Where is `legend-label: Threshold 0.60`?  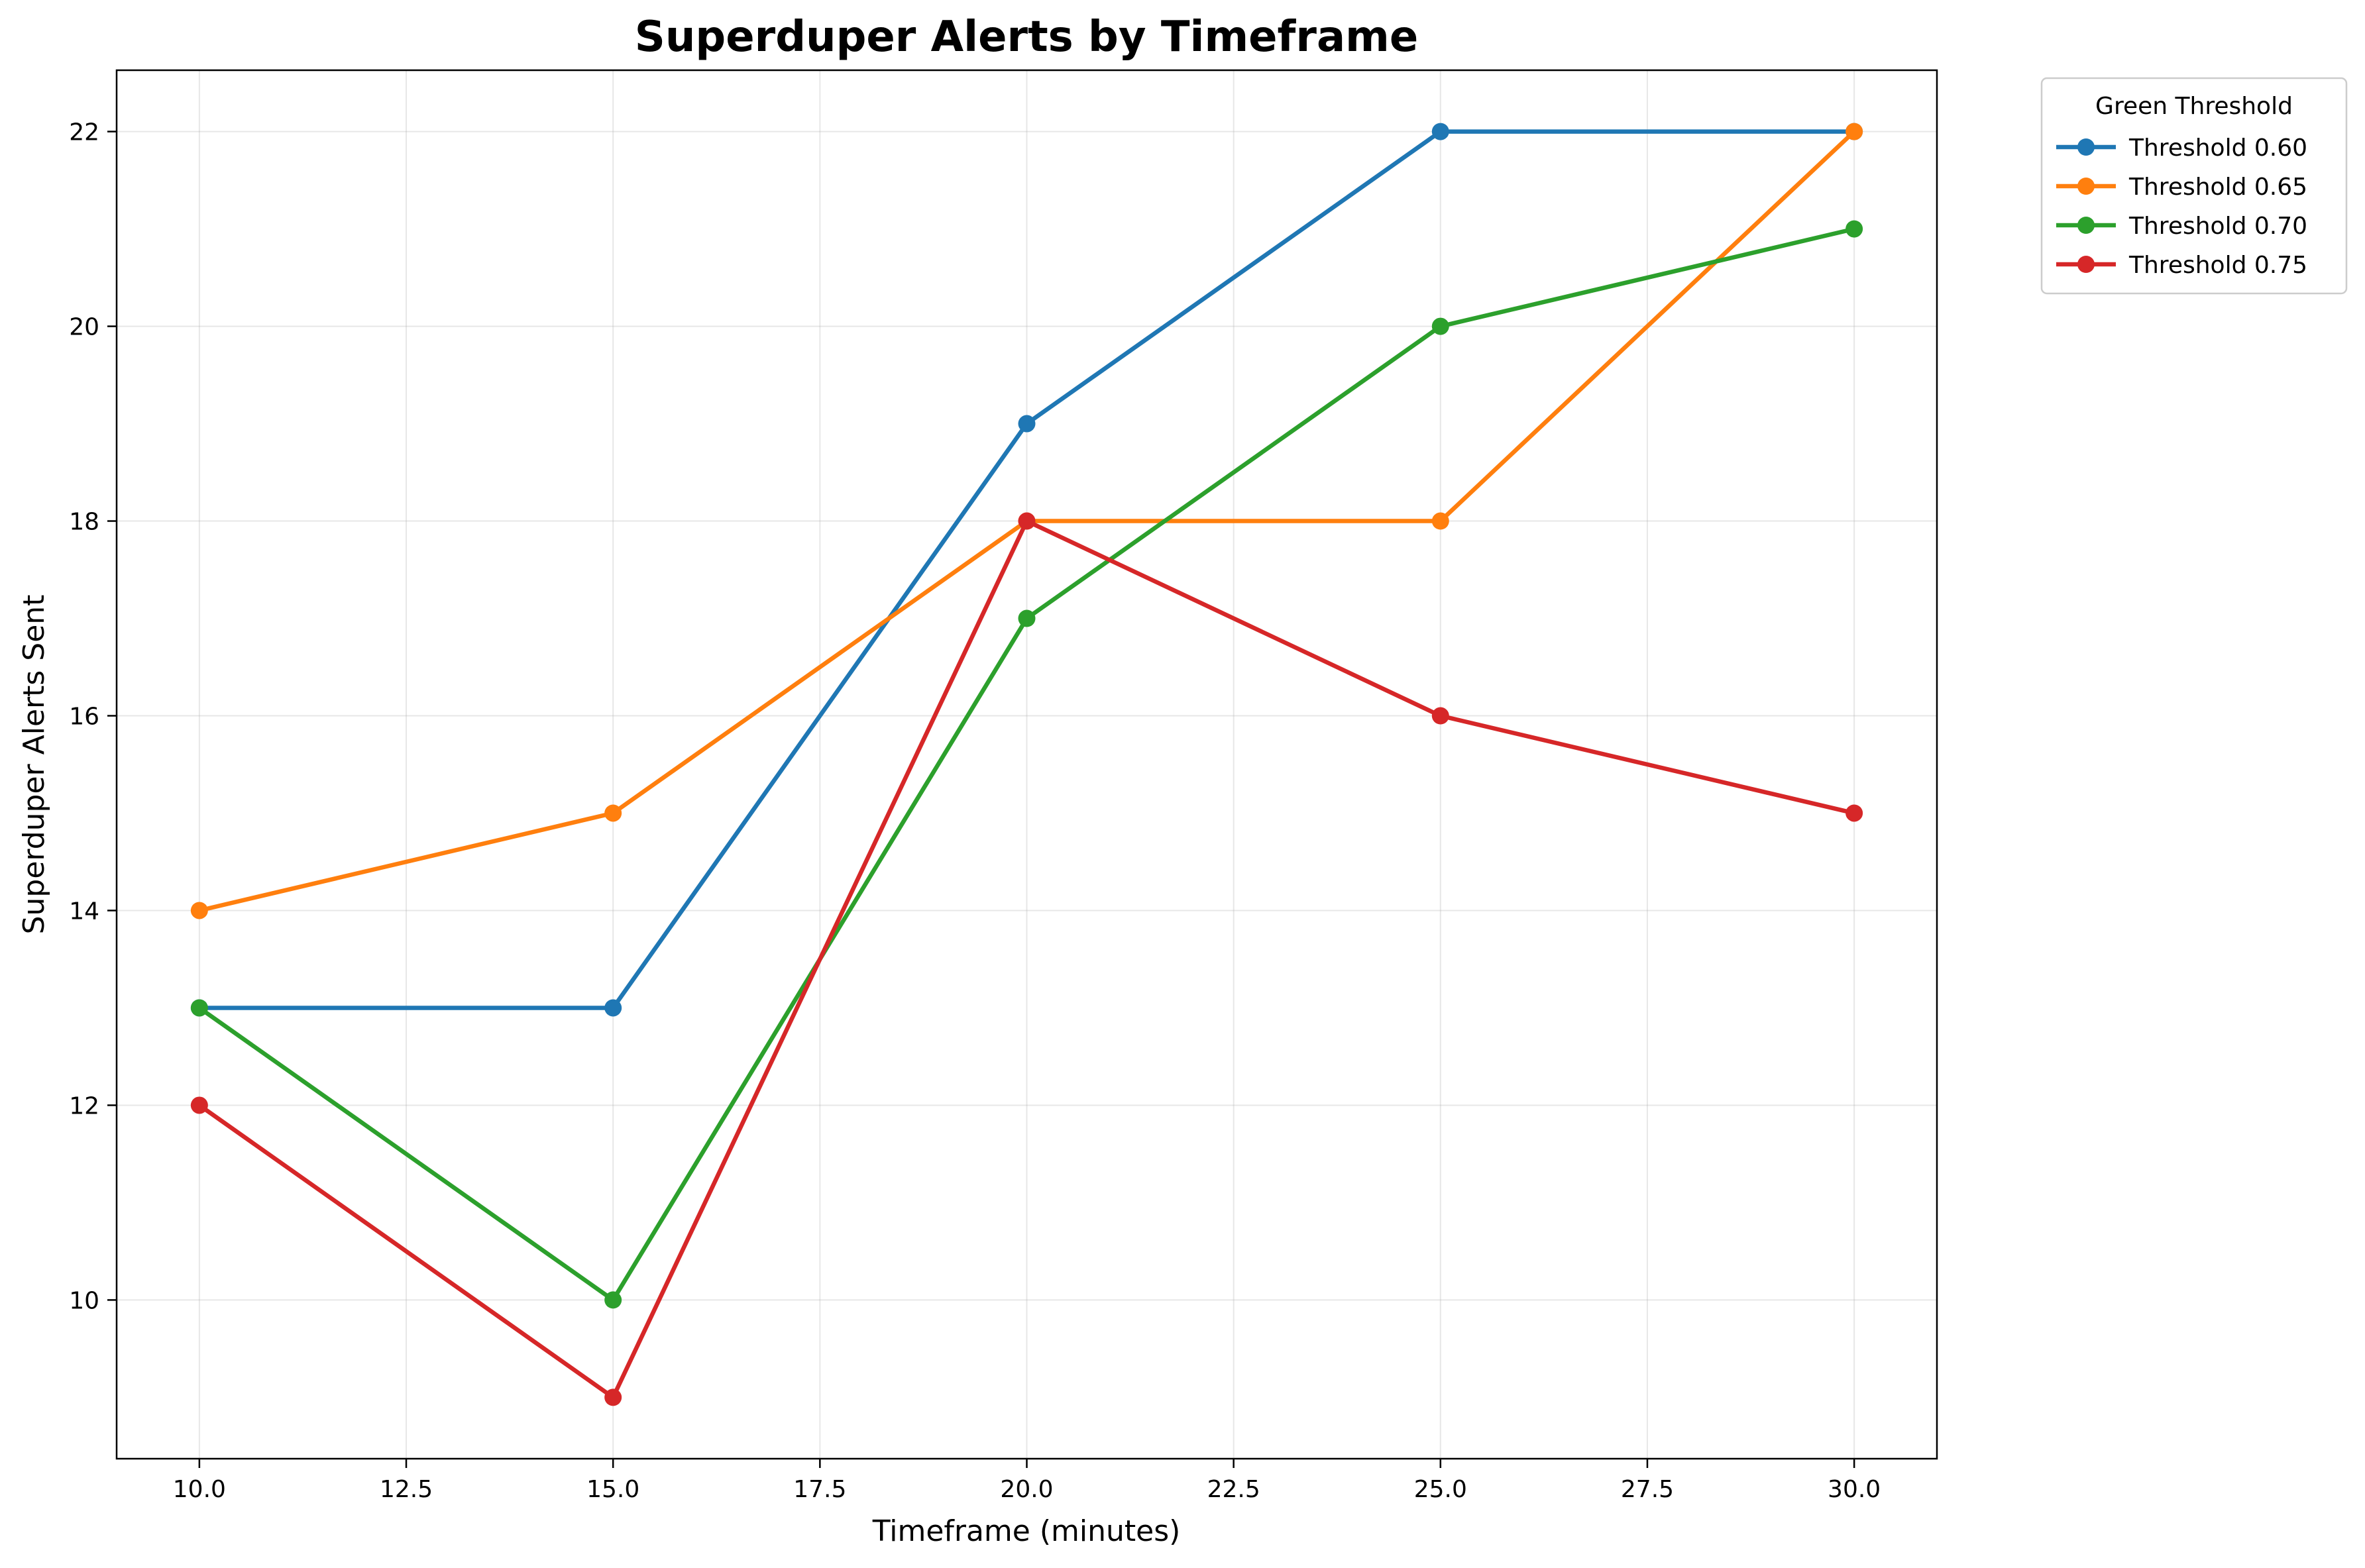
legend-label: Threshold 0.60 is located at coordinates (2217, 148).